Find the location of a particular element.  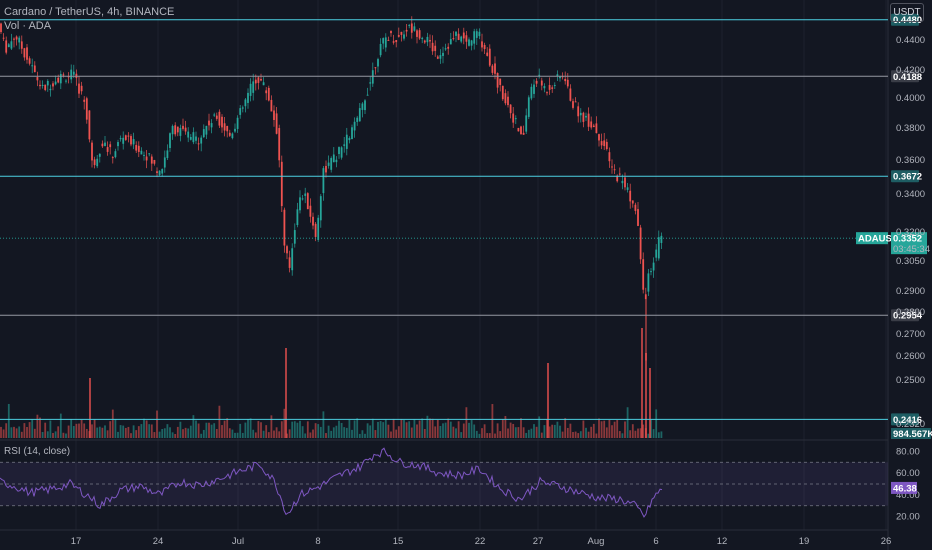

currency-button: USDT is located at coordinates (907, 12).